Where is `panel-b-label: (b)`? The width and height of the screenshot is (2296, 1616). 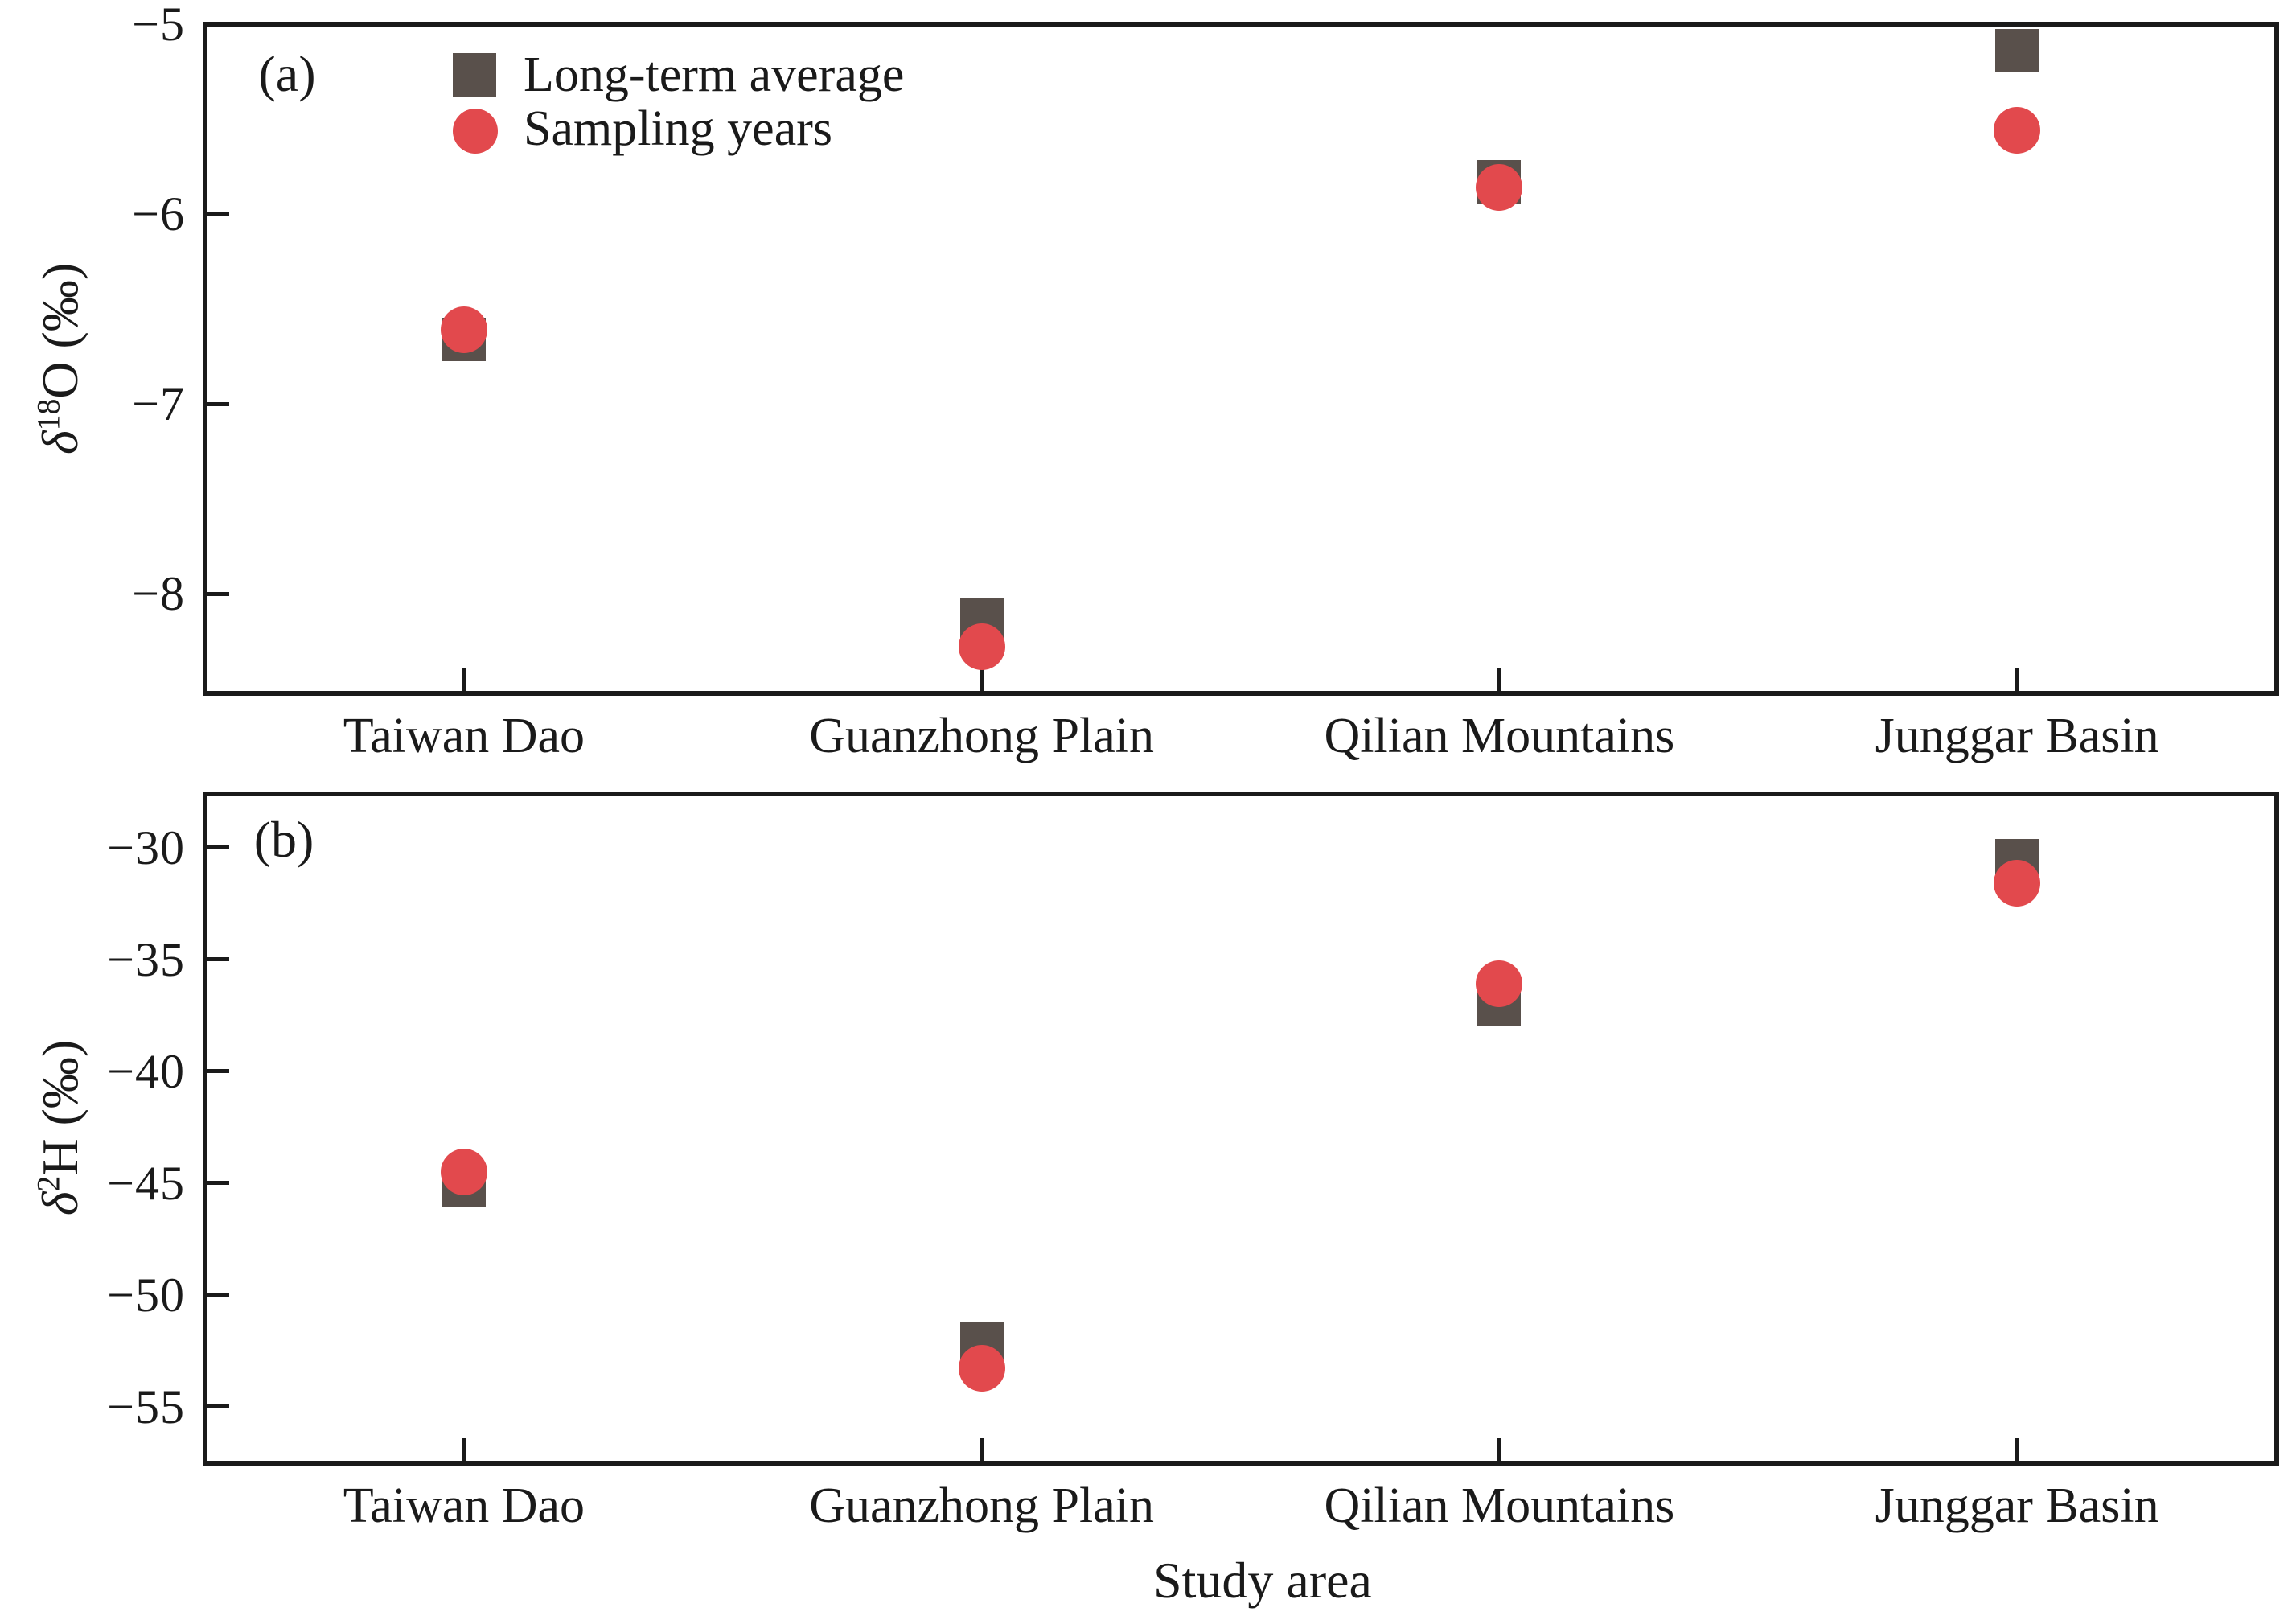 panel-b-label: (b) is located at coordinates (283, 839).